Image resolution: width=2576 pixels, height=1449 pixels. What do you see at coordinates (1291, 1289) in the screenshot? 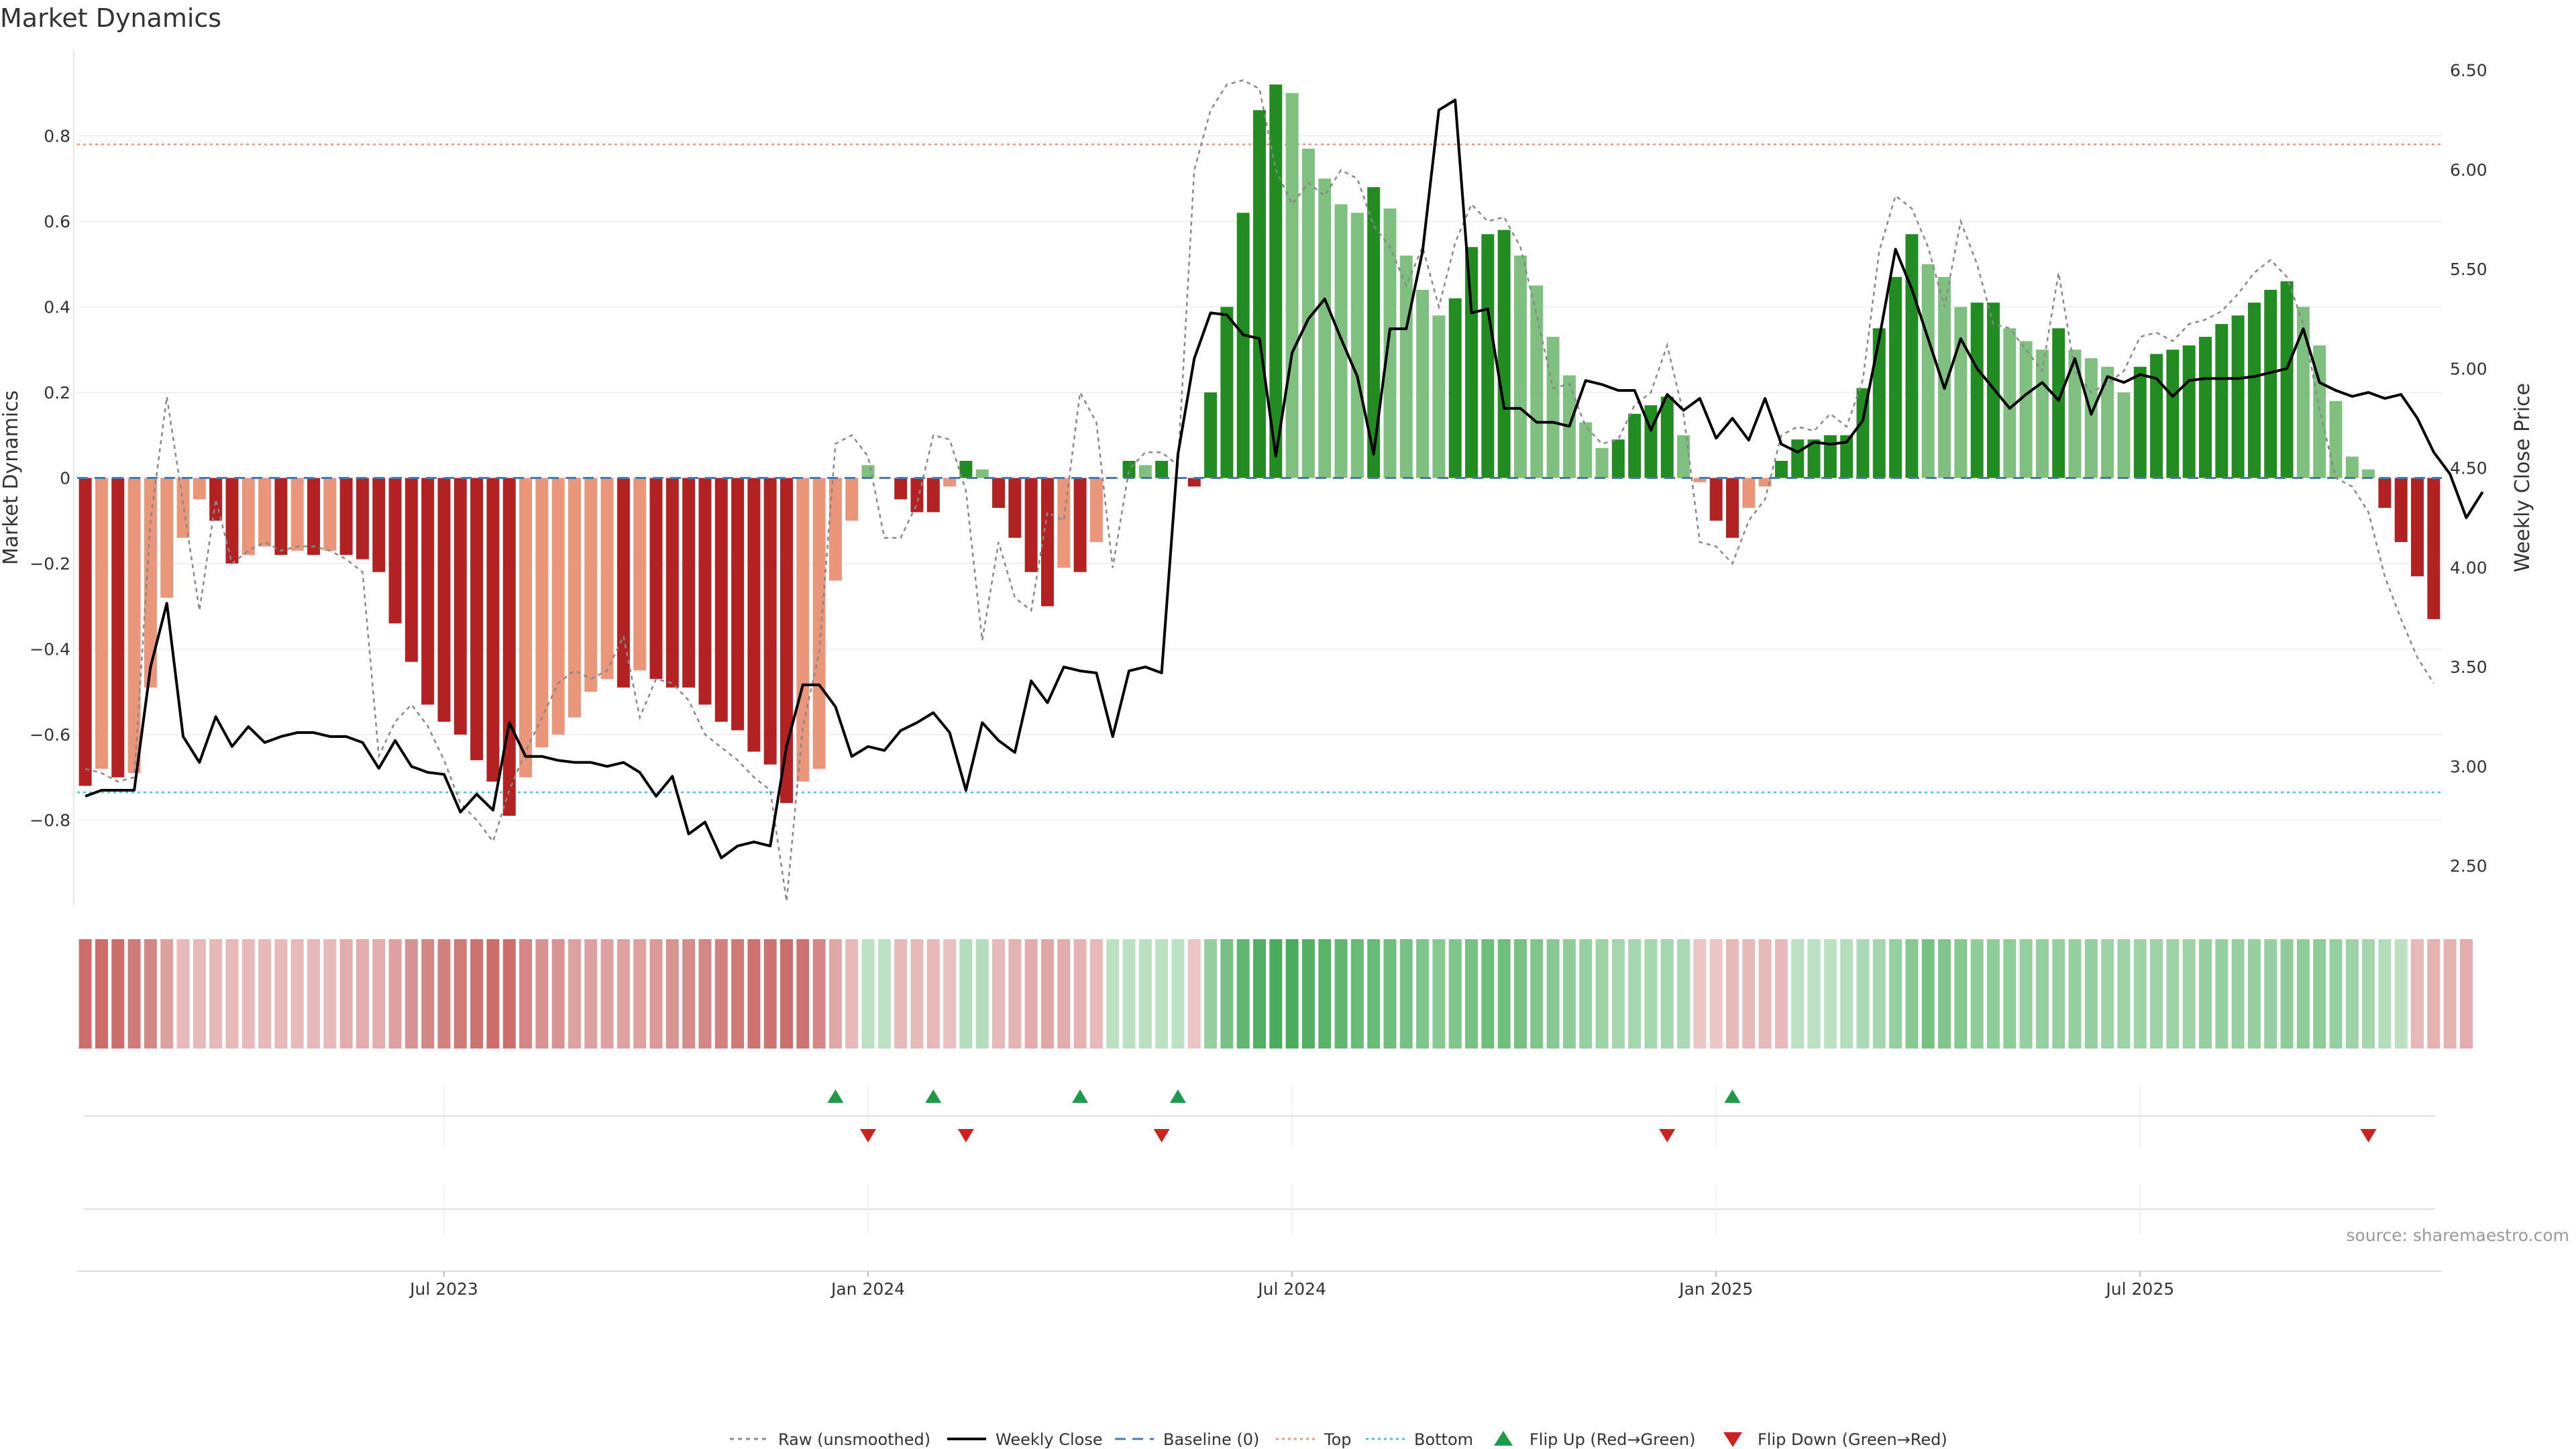
I see `x-tick-label: Jul 2024` at bounding box center [1291, 1289].